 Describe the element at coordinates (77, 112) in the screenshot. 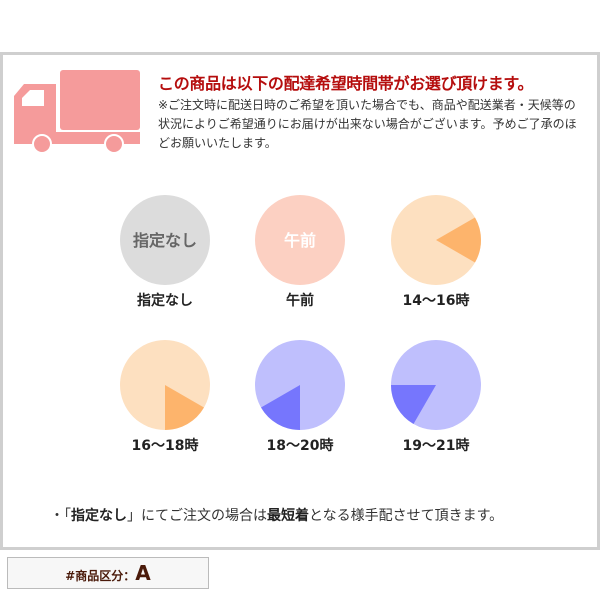

I see `truck-icon` at that location.